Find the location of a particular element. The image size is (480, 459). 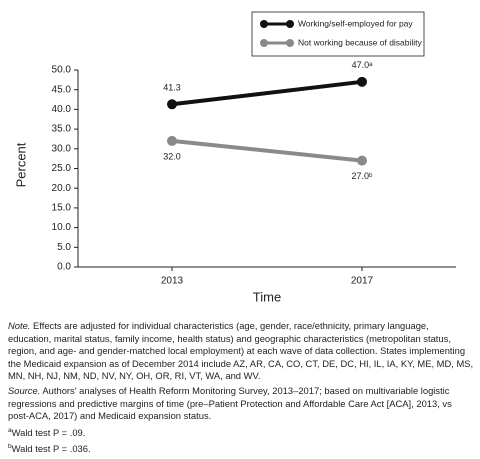

y-tick-label: 50.0 is located at coordinates (62, 70).